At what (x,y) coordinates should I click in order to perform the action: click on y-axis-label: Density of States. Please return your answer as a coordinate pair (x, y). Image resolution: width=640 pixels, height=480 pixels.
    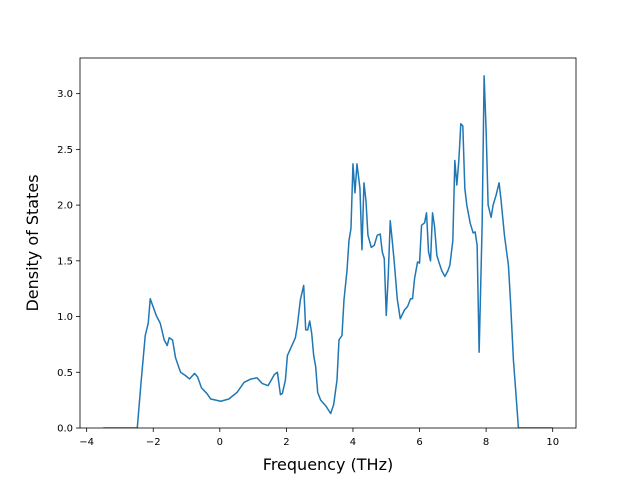
    Looking at the image, I should click on (32, 242).